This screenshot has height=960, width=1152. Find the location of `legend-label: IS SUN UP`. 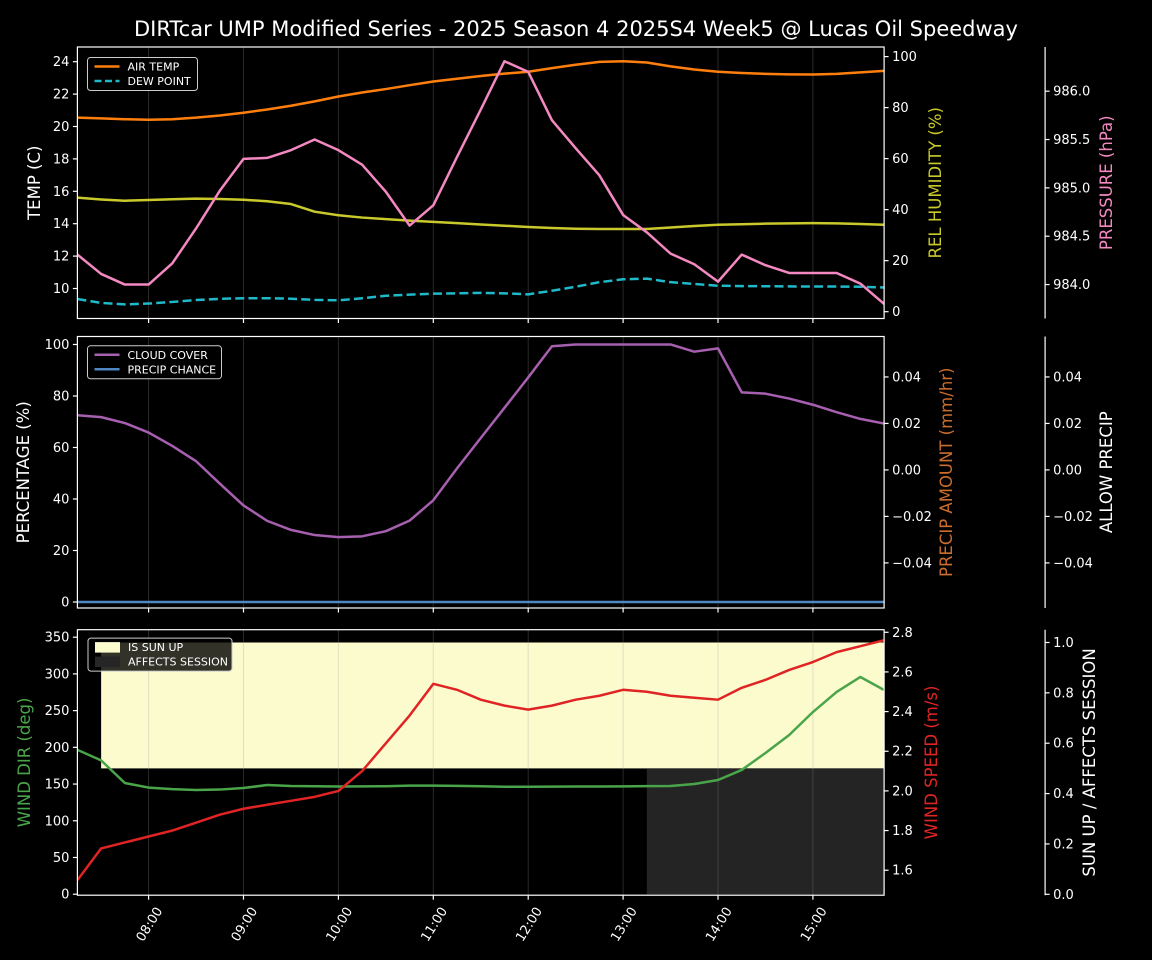

legend-label: IS SUN UP is located at coordinates (156, 647).